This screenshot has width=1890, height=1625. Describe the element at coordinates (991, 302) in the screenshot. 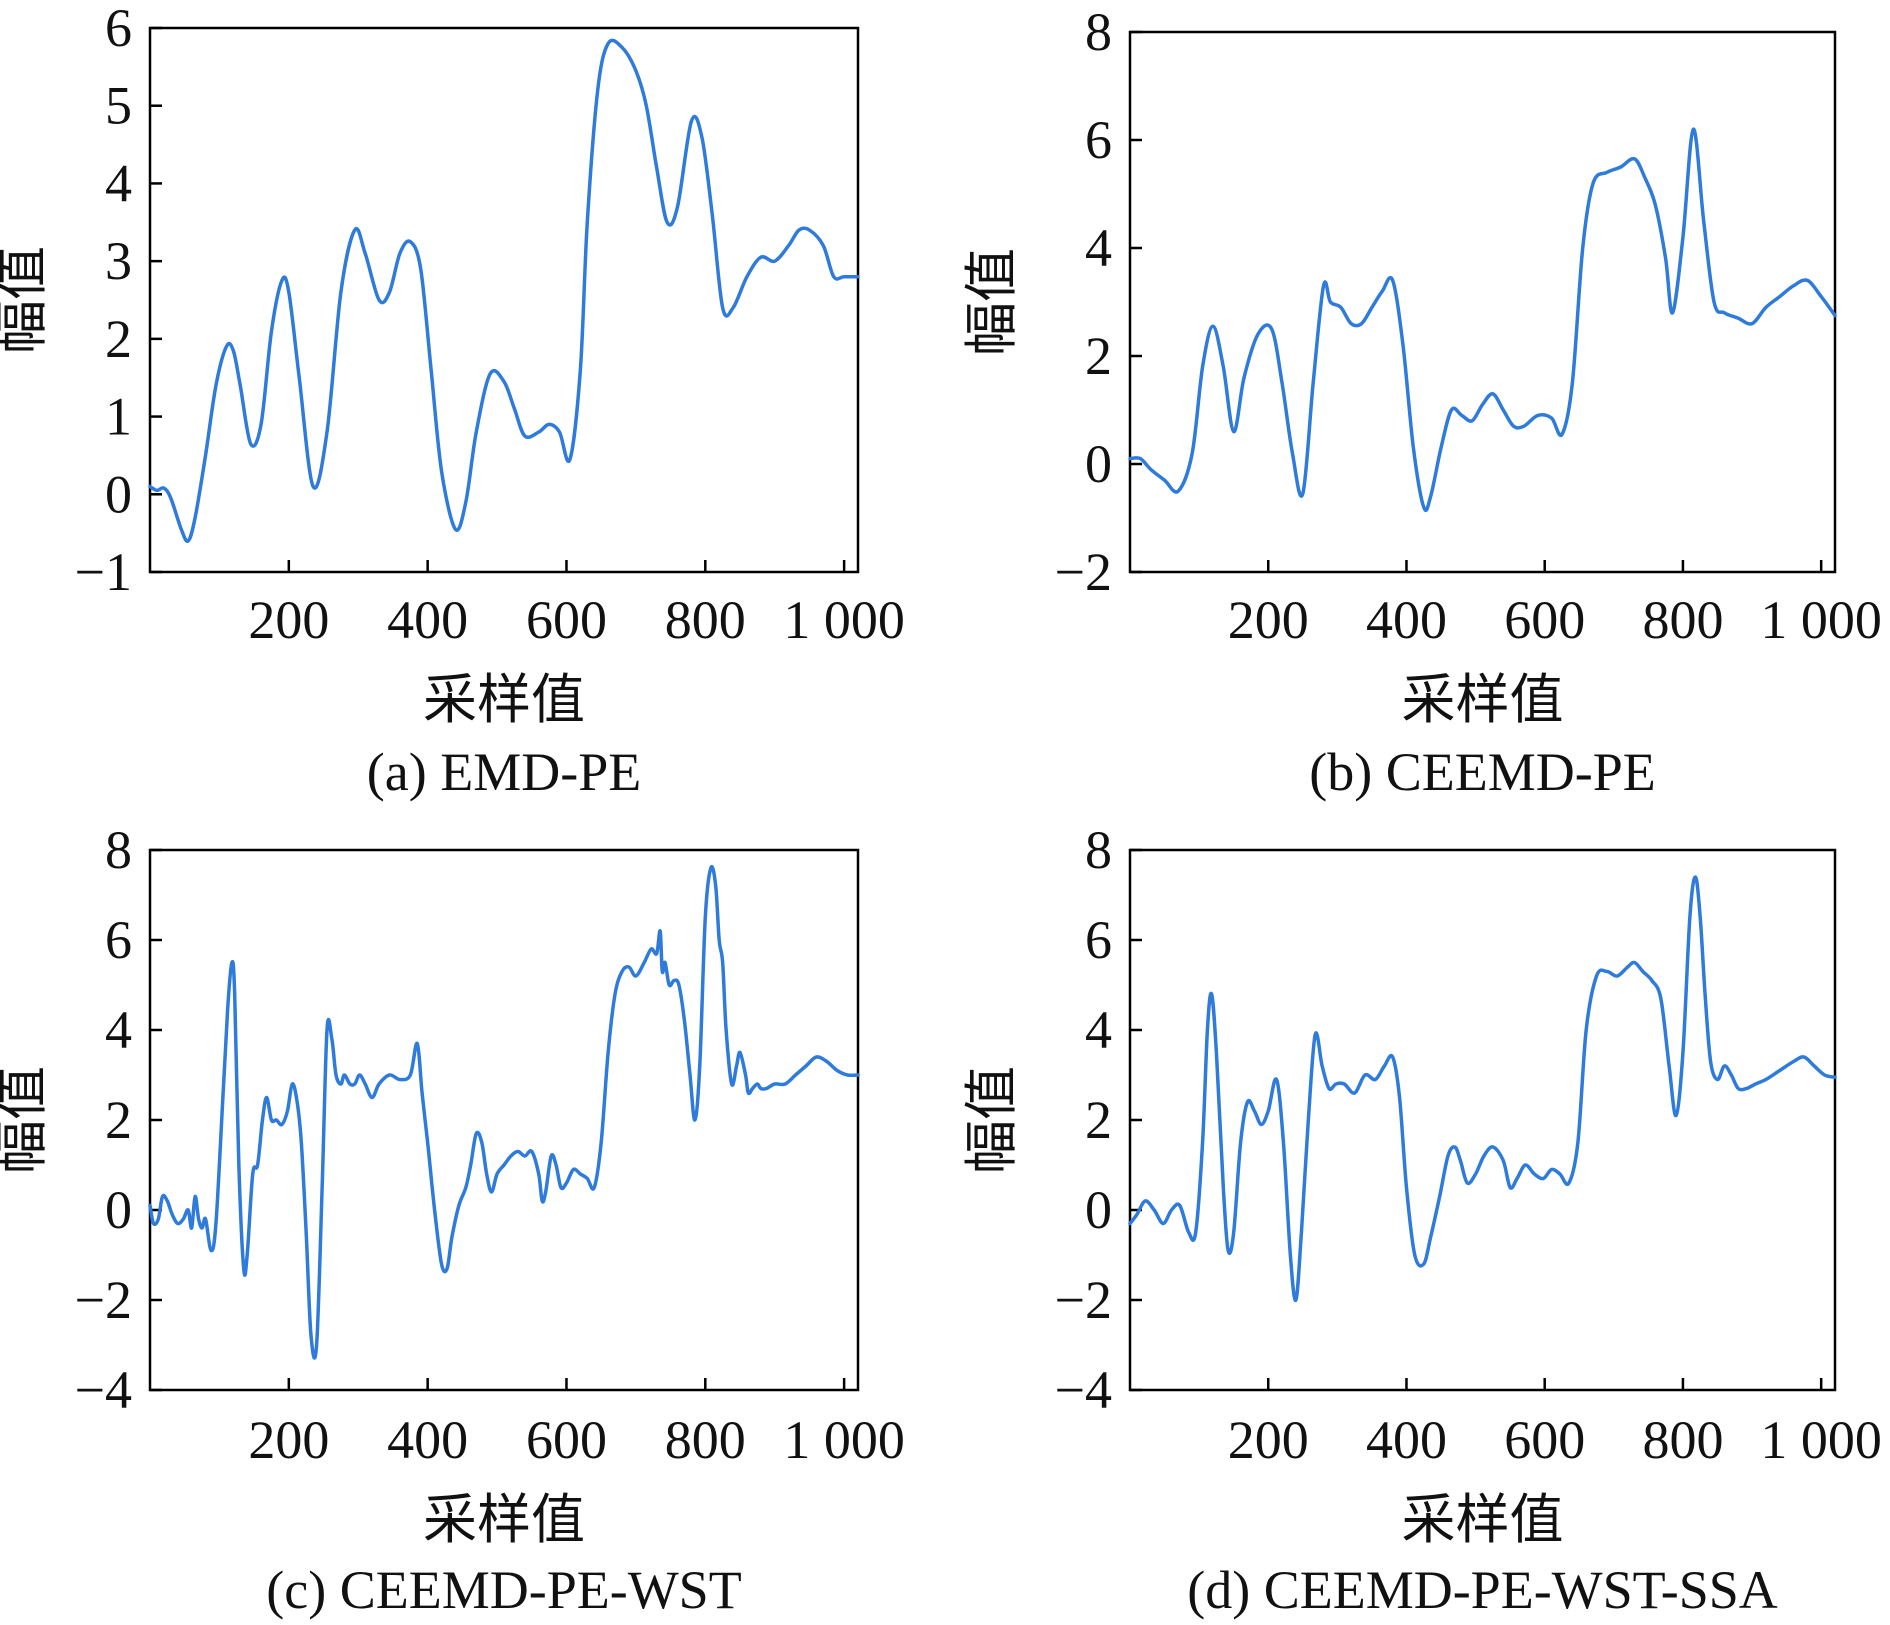

I see `y-axis-title-b: 幅值` at that location.